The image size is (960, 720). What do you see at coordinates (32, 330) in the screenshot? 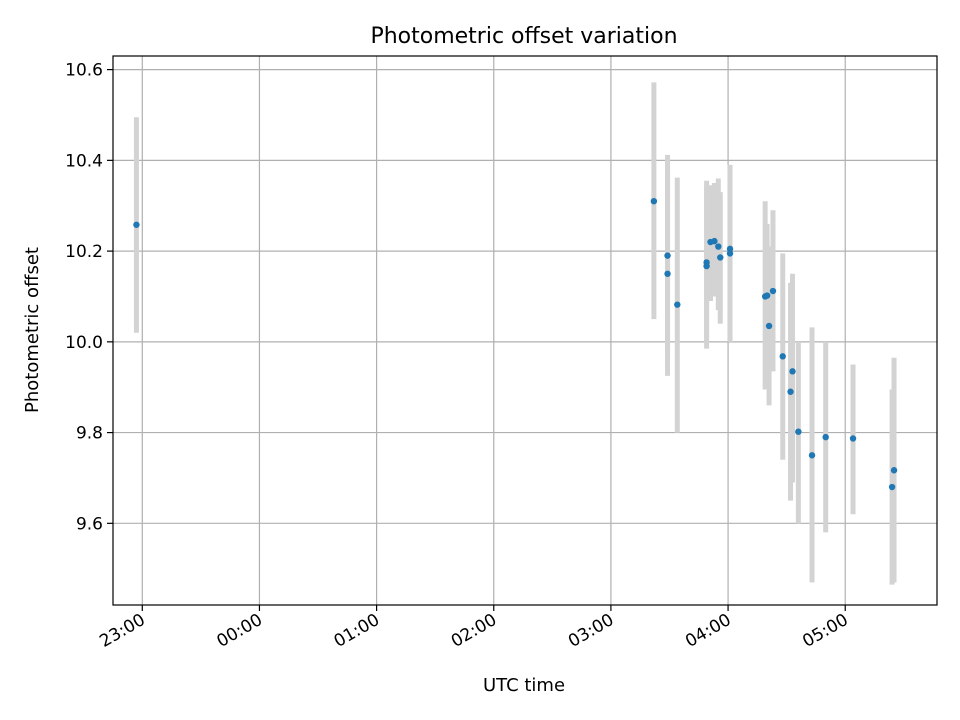
I see `y-axis-label: Photometric offset` at bounding box center [32, 330].